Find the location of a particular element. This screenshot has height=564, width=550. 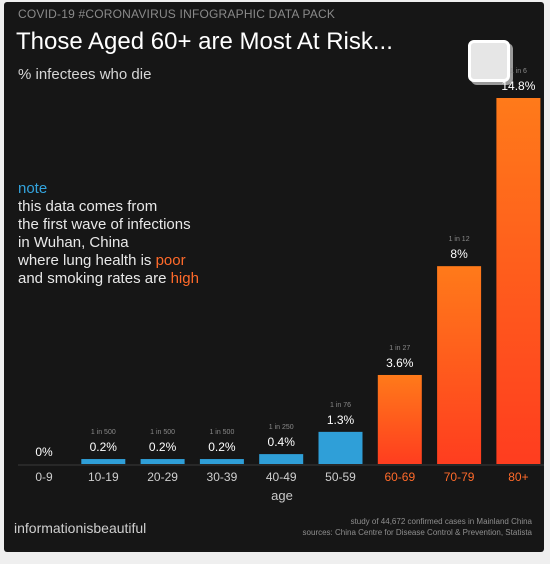

note-line-3: in Wuhan, China is located at coordinates (73, 242).